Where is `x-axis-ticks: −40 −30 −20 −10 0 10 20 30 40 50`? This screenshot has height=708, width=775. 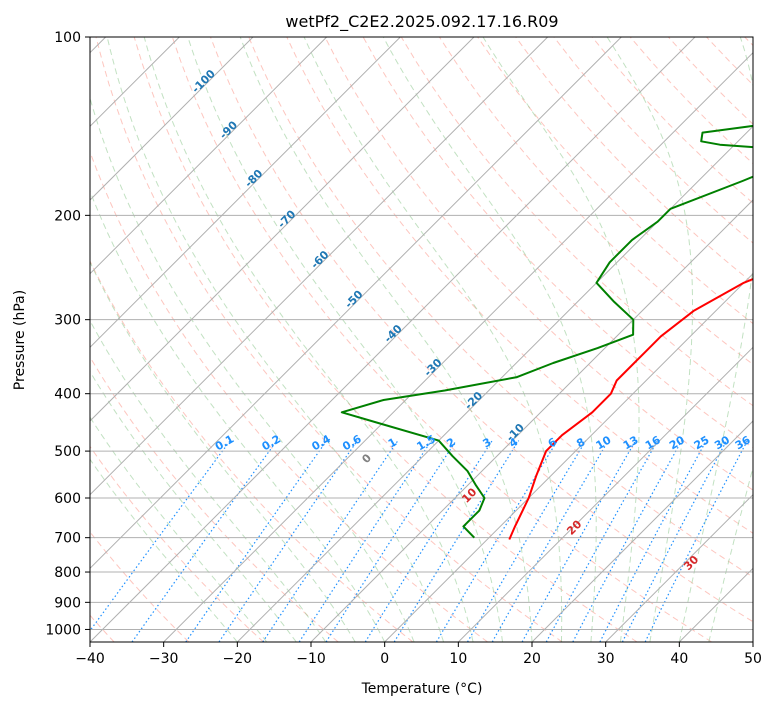 x-axis-ticks: −40 −30 −20 −10 0 10 20 30 40 50 is located at coordinates (418, 654).